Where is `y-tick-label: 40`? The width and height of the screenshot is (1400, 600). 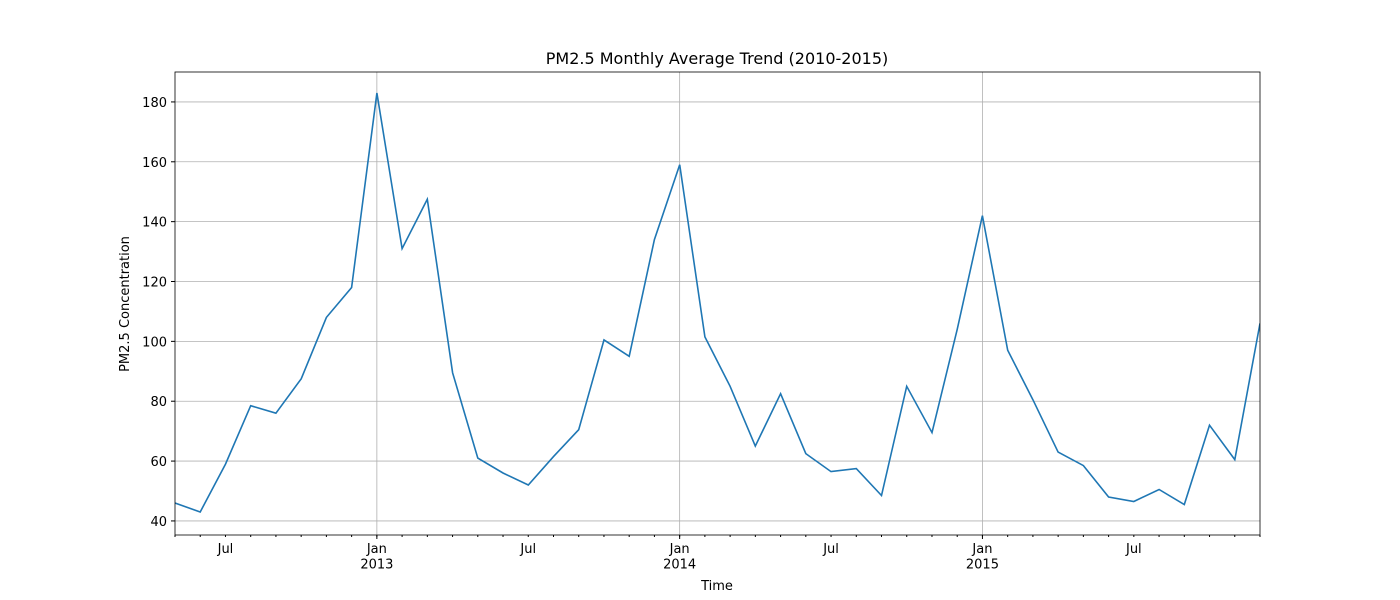 y-tick-label: 40 is located at coordinates (158, 522).